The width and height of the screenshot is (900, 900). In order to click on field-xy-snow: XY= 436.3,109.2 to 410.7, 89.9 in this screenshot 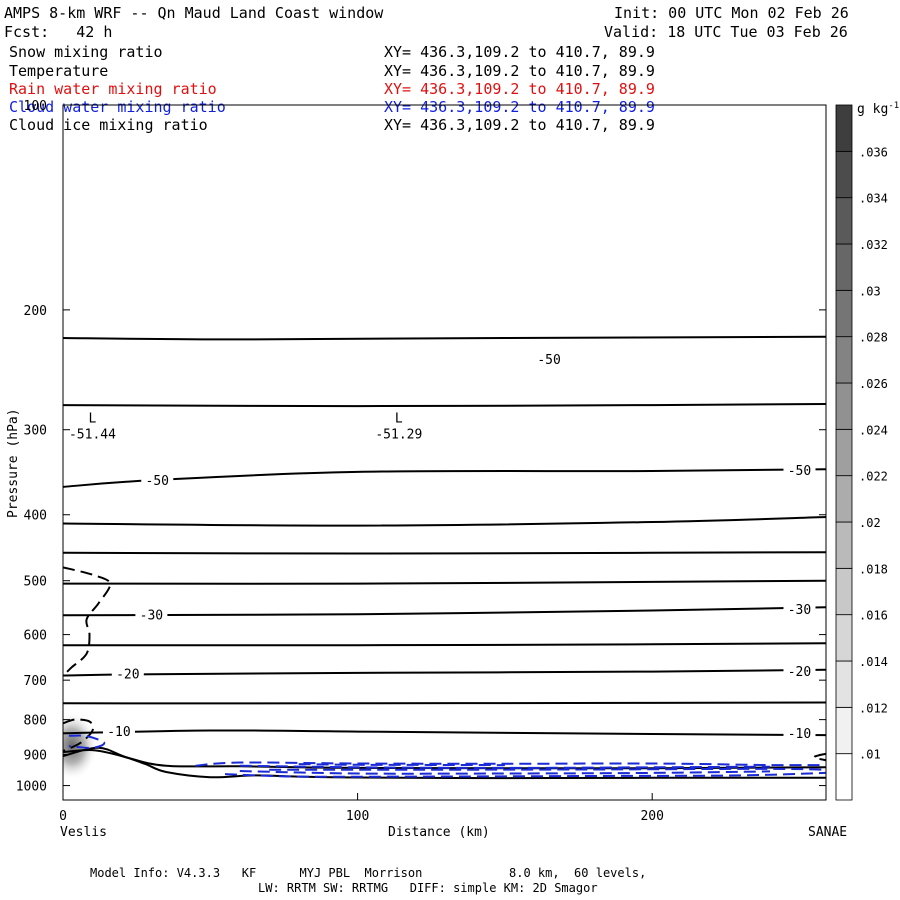, I will do `click(519, 52)`.